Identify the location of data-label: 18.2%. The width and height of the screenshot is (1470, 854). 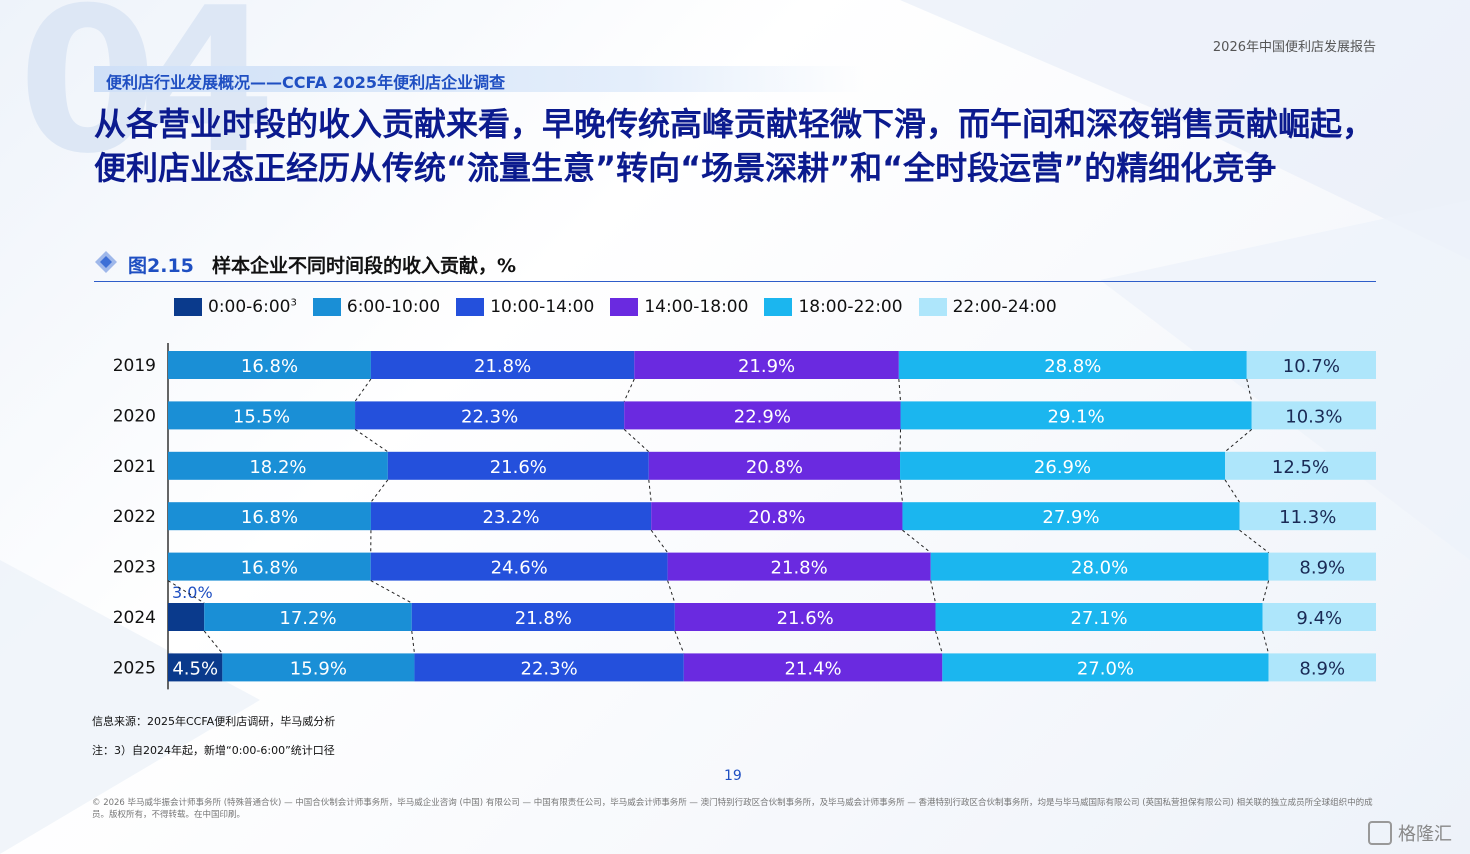
(277, 467).